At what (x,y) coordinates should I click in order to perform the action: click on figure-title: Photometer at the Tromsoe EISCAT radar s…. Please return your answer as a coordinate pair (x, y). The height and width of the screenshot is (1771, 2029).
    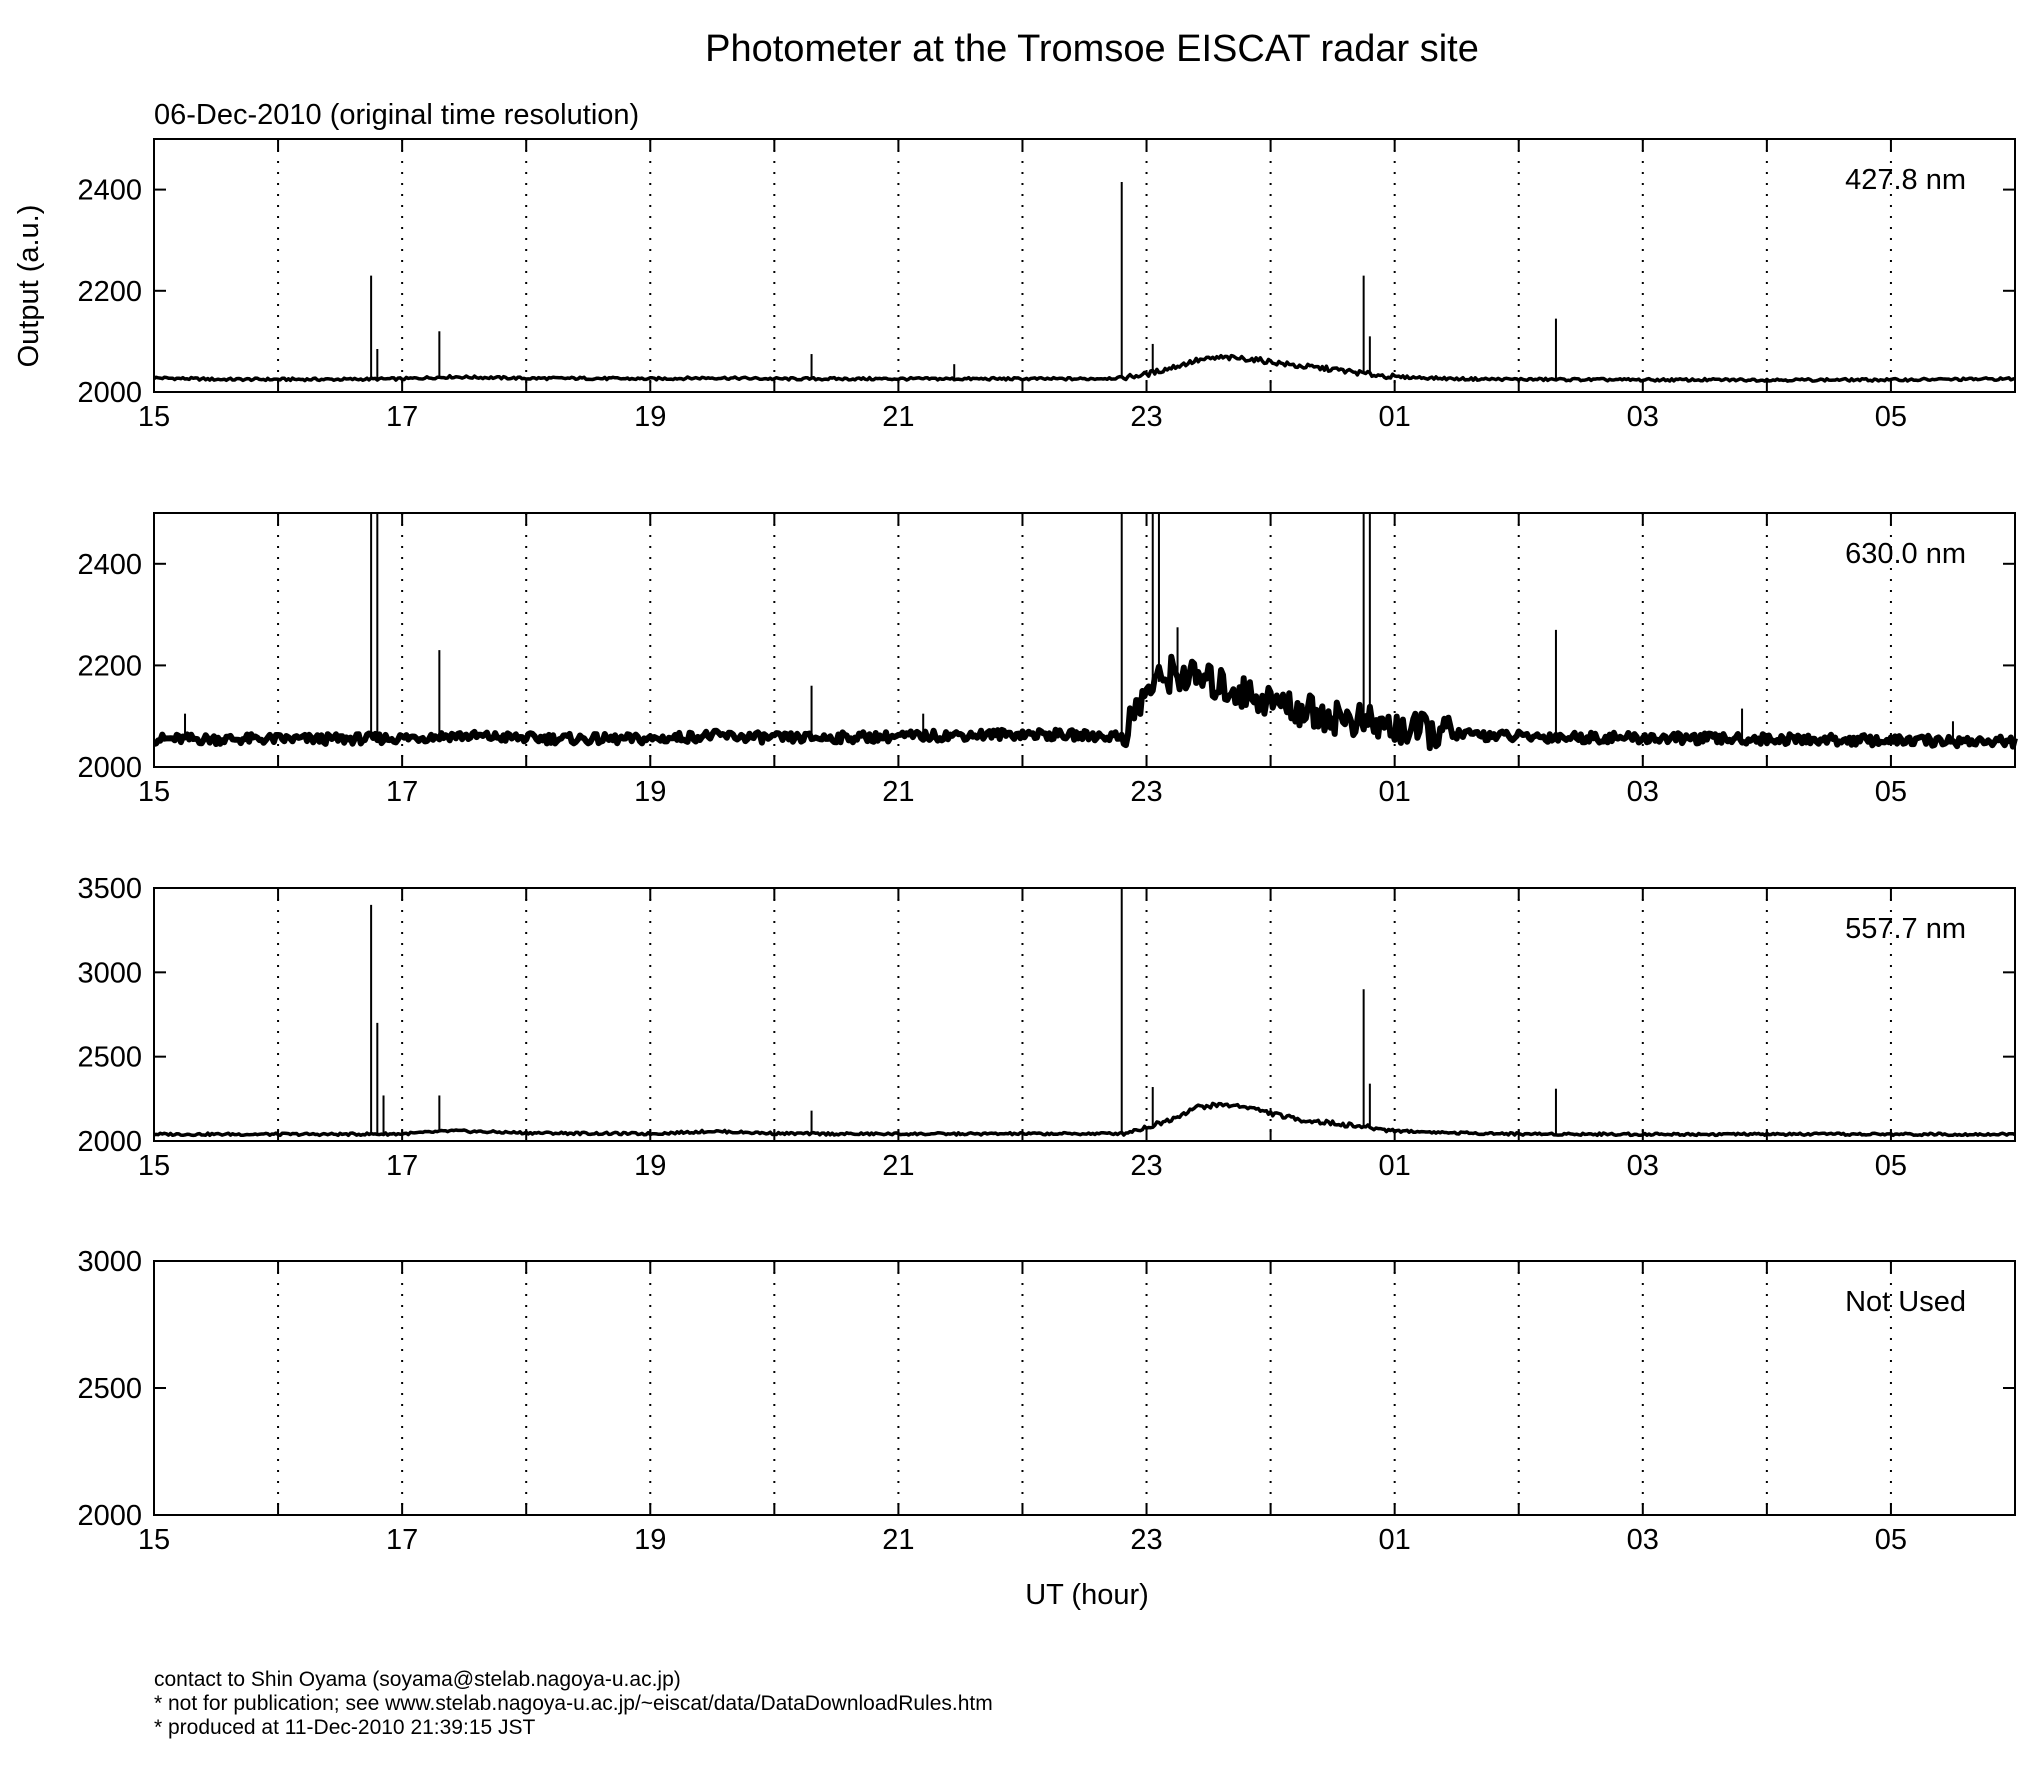
    Looking at the image, I should click on (1092, 49).